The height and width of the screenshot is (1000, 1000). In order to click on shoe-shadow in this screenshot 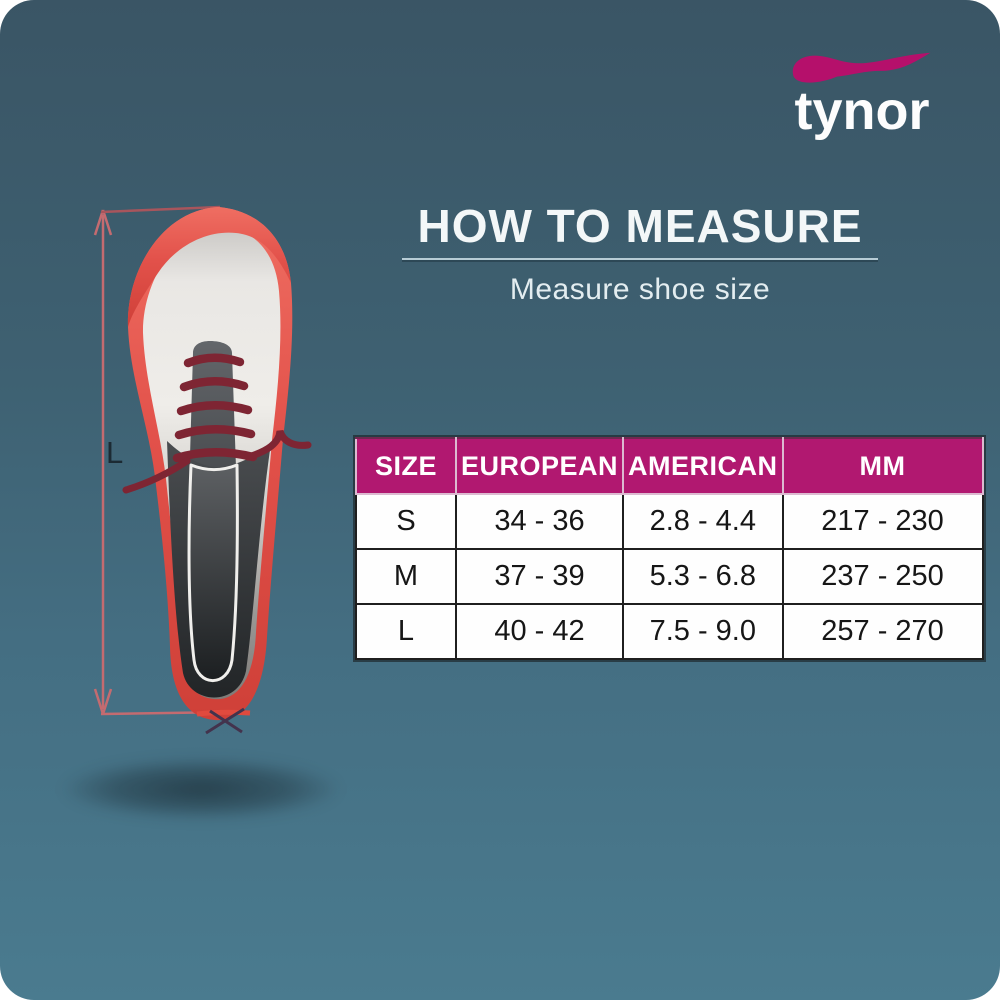, I will do `click(201, 789)`.